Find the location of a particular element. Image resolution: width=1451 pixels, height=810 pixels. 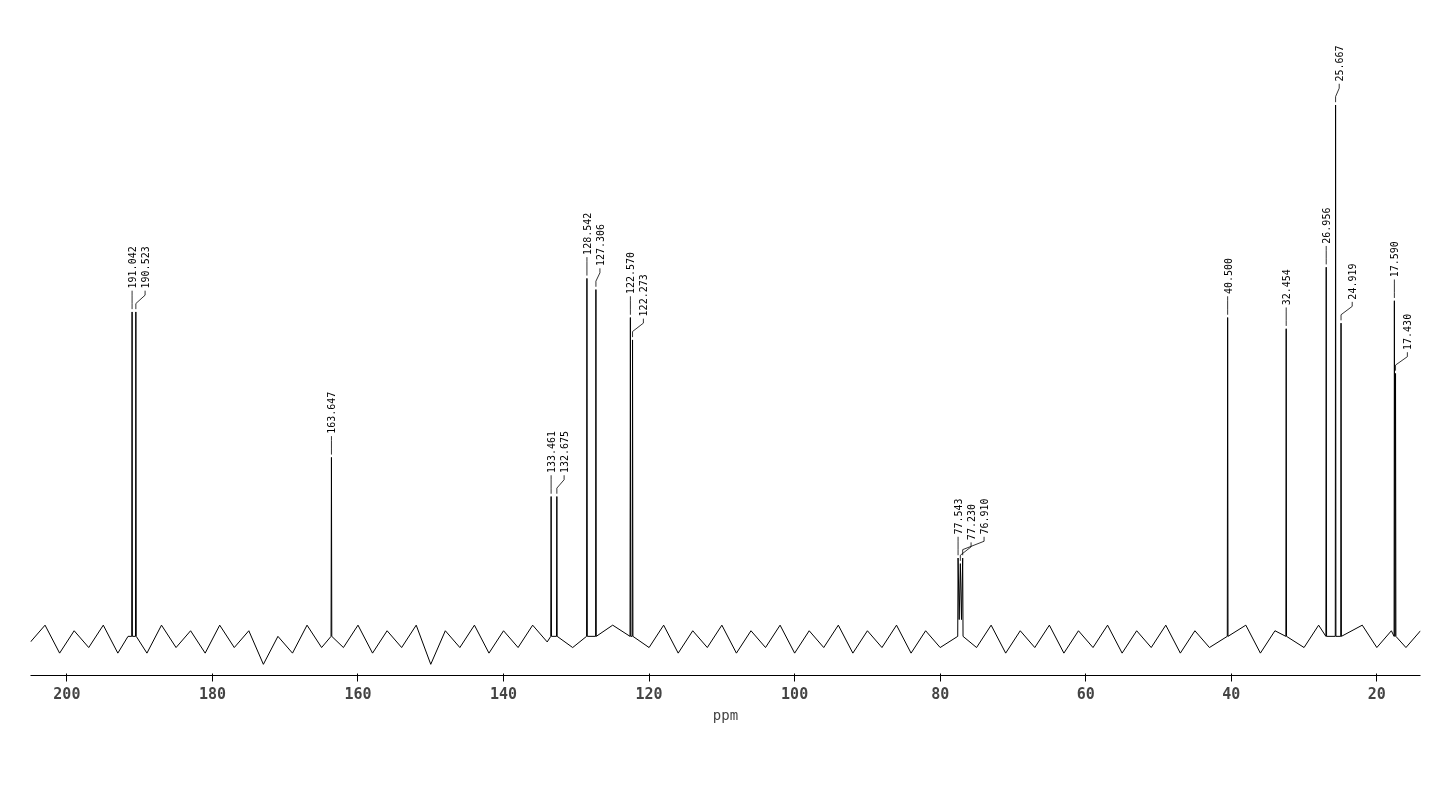

annotation: 17.590 is located at coordinates (1395, 259).